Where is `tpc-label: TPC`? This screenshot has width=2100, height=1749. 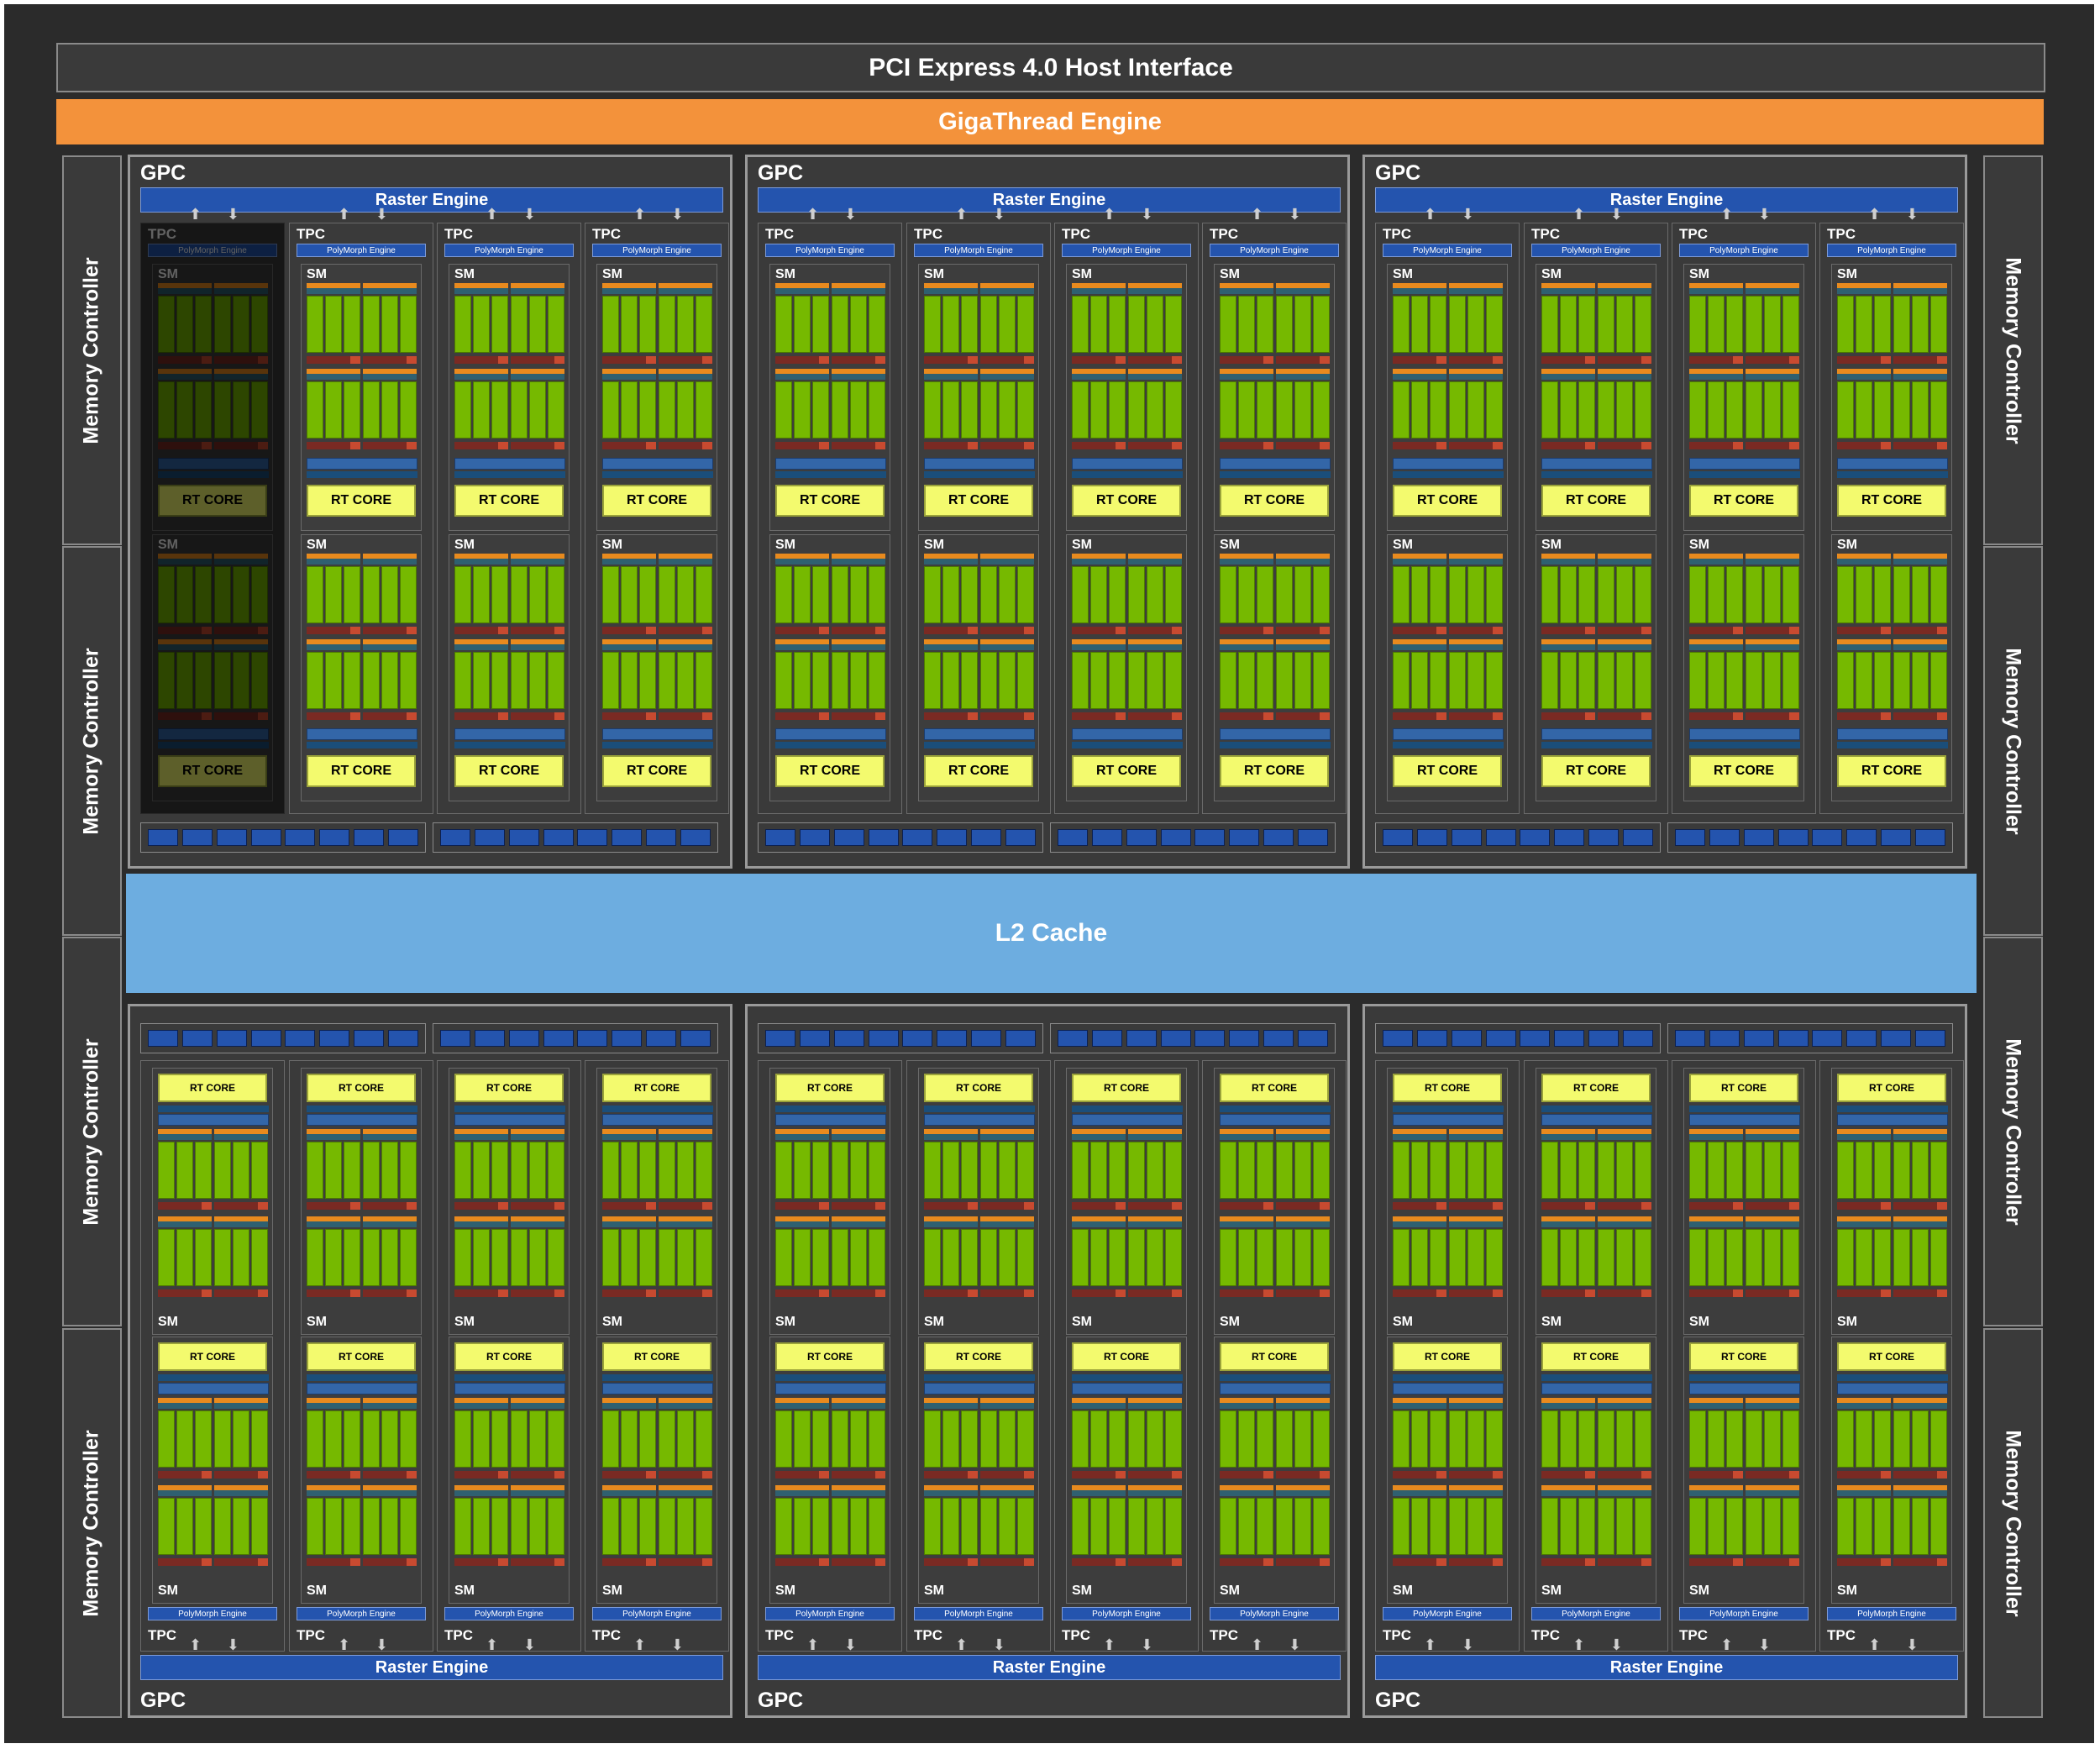 tpc-label: TPC is located at coordinates (162, 1635).